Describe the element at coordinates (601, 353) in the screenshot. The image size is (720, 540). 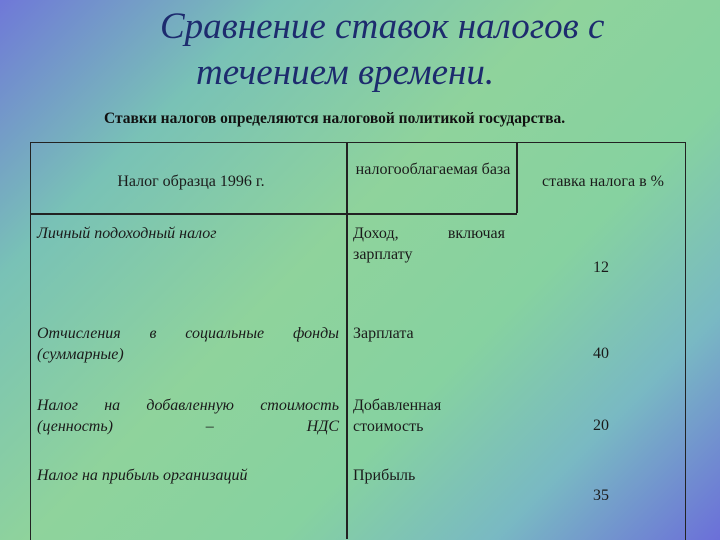
I see `row-2-rate: 40` at that location.